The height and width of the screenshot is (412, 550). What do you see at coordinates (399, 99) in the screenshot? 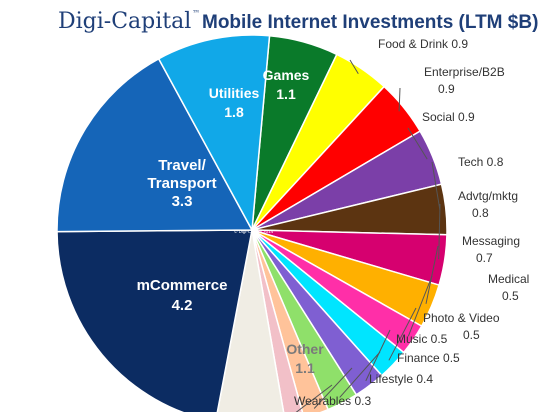
I see `leader-enterprise-b2b` at bounding box center [399, 99].